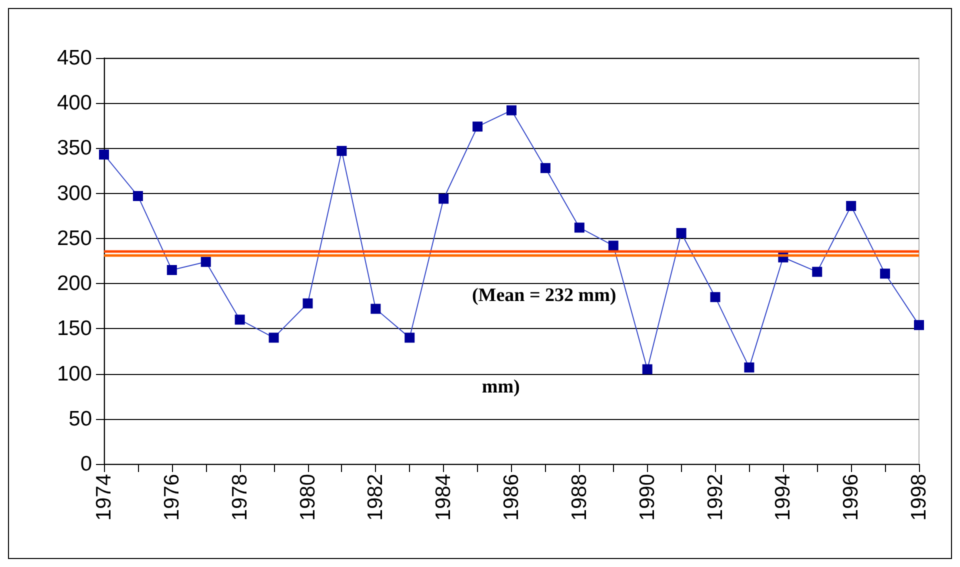 The height and width of the screenshot is (567, 960). Describe the element at coordinates (80, 418) in the screenshot. I see `y-tick-label: 50` at that location.